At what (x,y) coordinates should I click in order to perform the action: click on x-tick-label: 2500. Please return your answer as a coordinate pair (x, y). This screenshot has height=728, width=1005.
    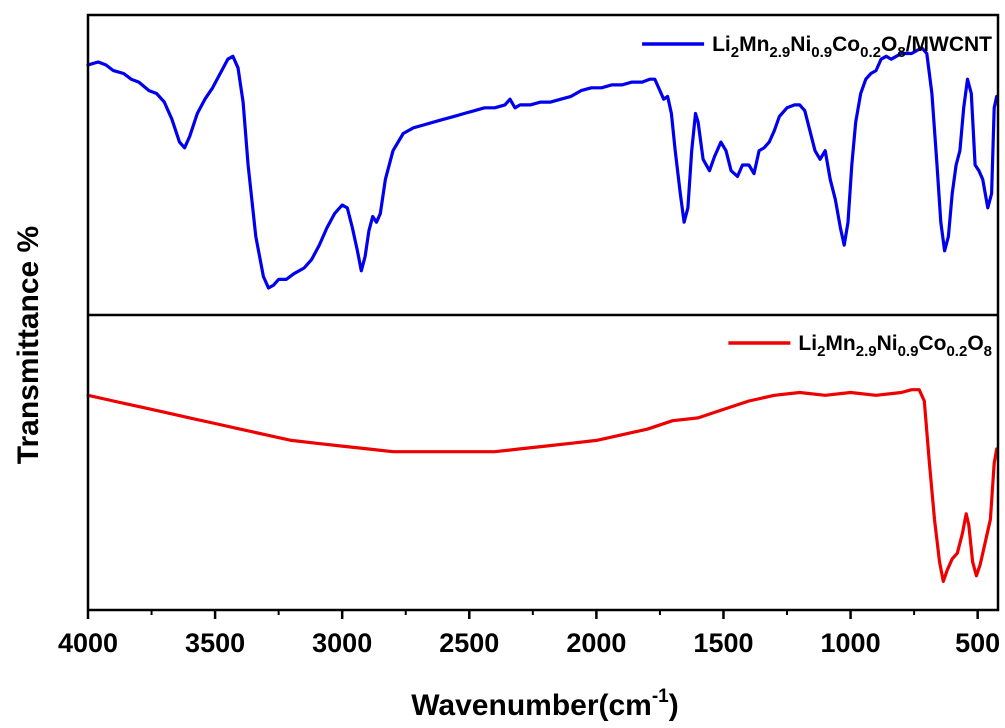
    Looking at the image, I should click on (469, 643).